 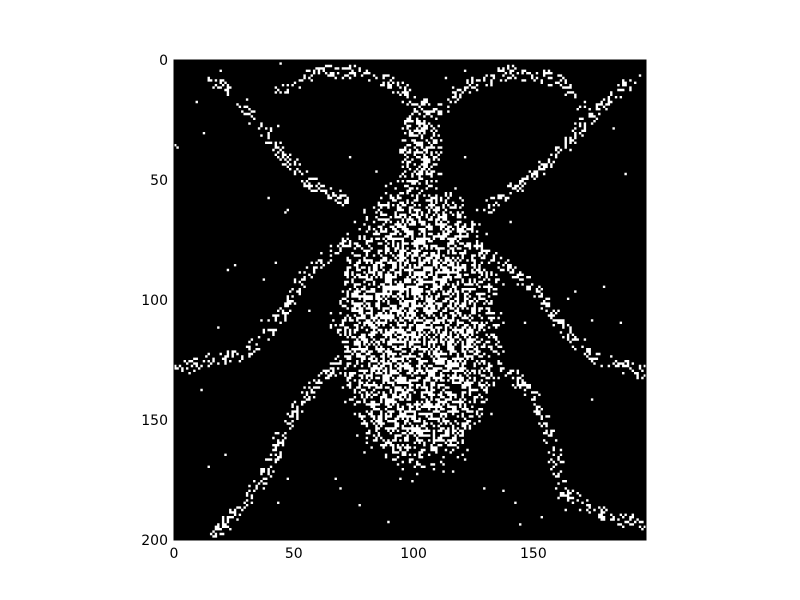 I want to click on x-tick-label: 100, so click(x=413, y=554).